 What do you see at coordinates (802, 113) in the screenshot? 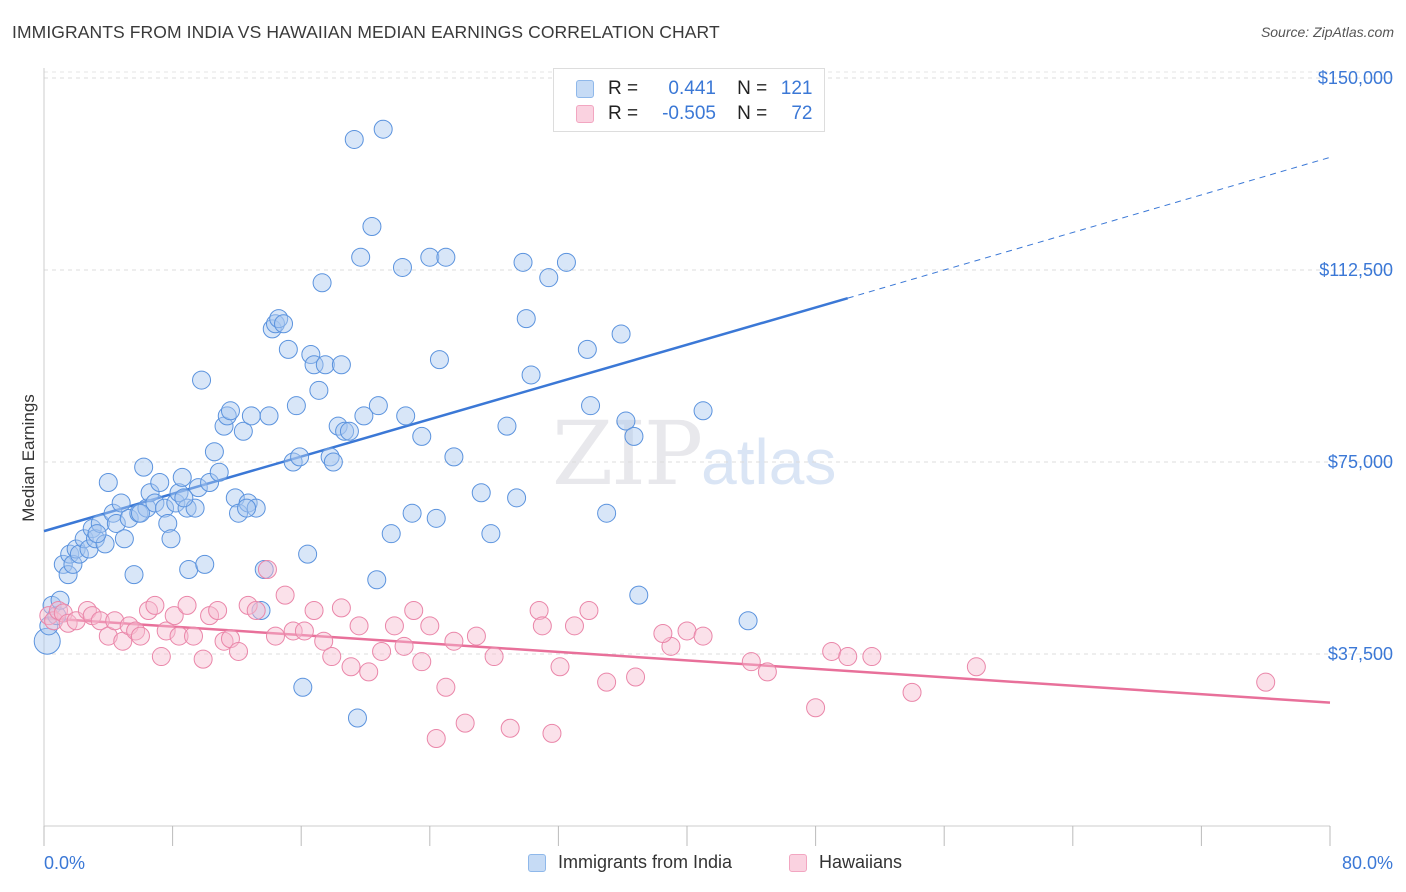
I see `legend-n-value-hawaii: 72` at bounding box center [802, 113].